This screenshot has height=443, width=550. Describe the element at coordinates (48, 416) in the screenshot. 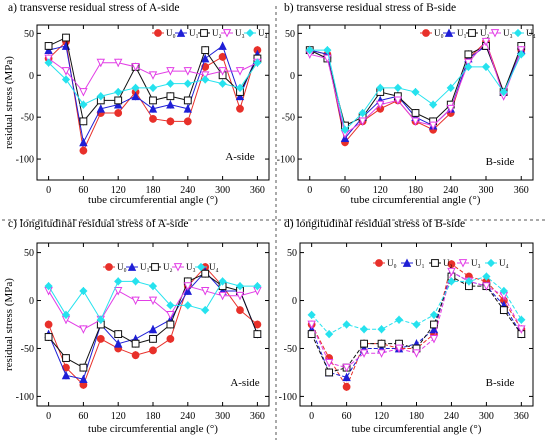

I see `x-tick-label: 0` at that location.